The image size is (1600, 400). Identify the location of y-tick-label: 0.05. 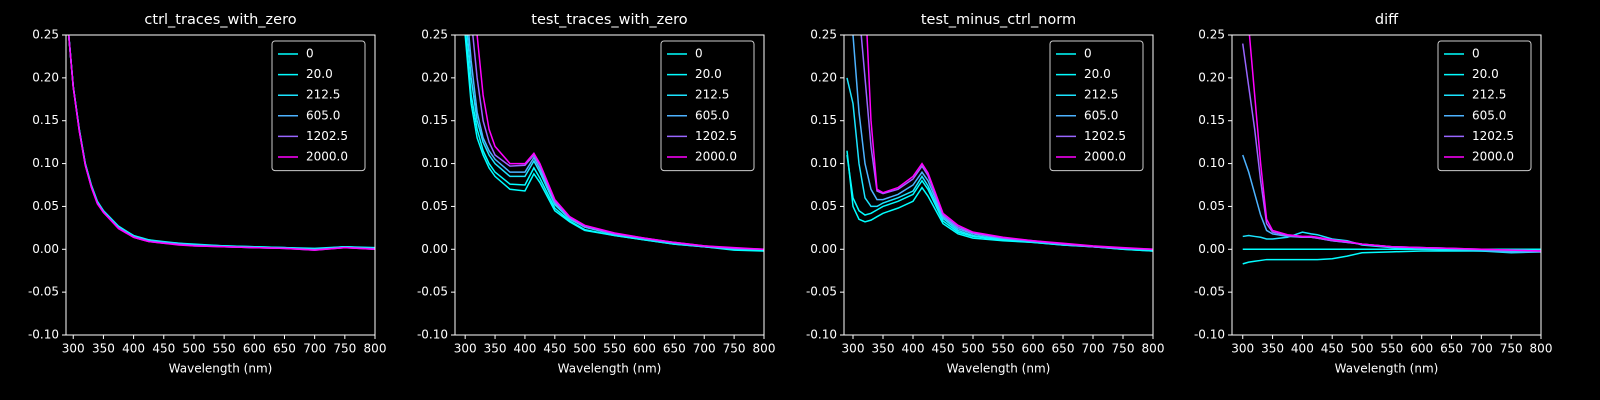
(434, 206).